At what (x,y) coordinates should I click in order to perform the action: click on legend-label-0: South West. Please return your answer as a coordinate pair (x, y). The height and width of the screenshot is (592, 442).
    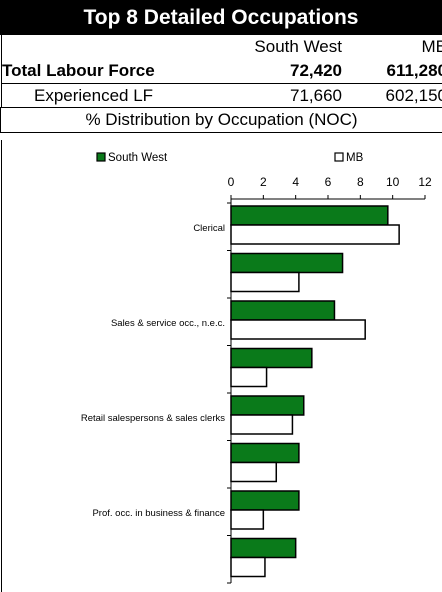
    Looking at the image, I should click on (138, 158).